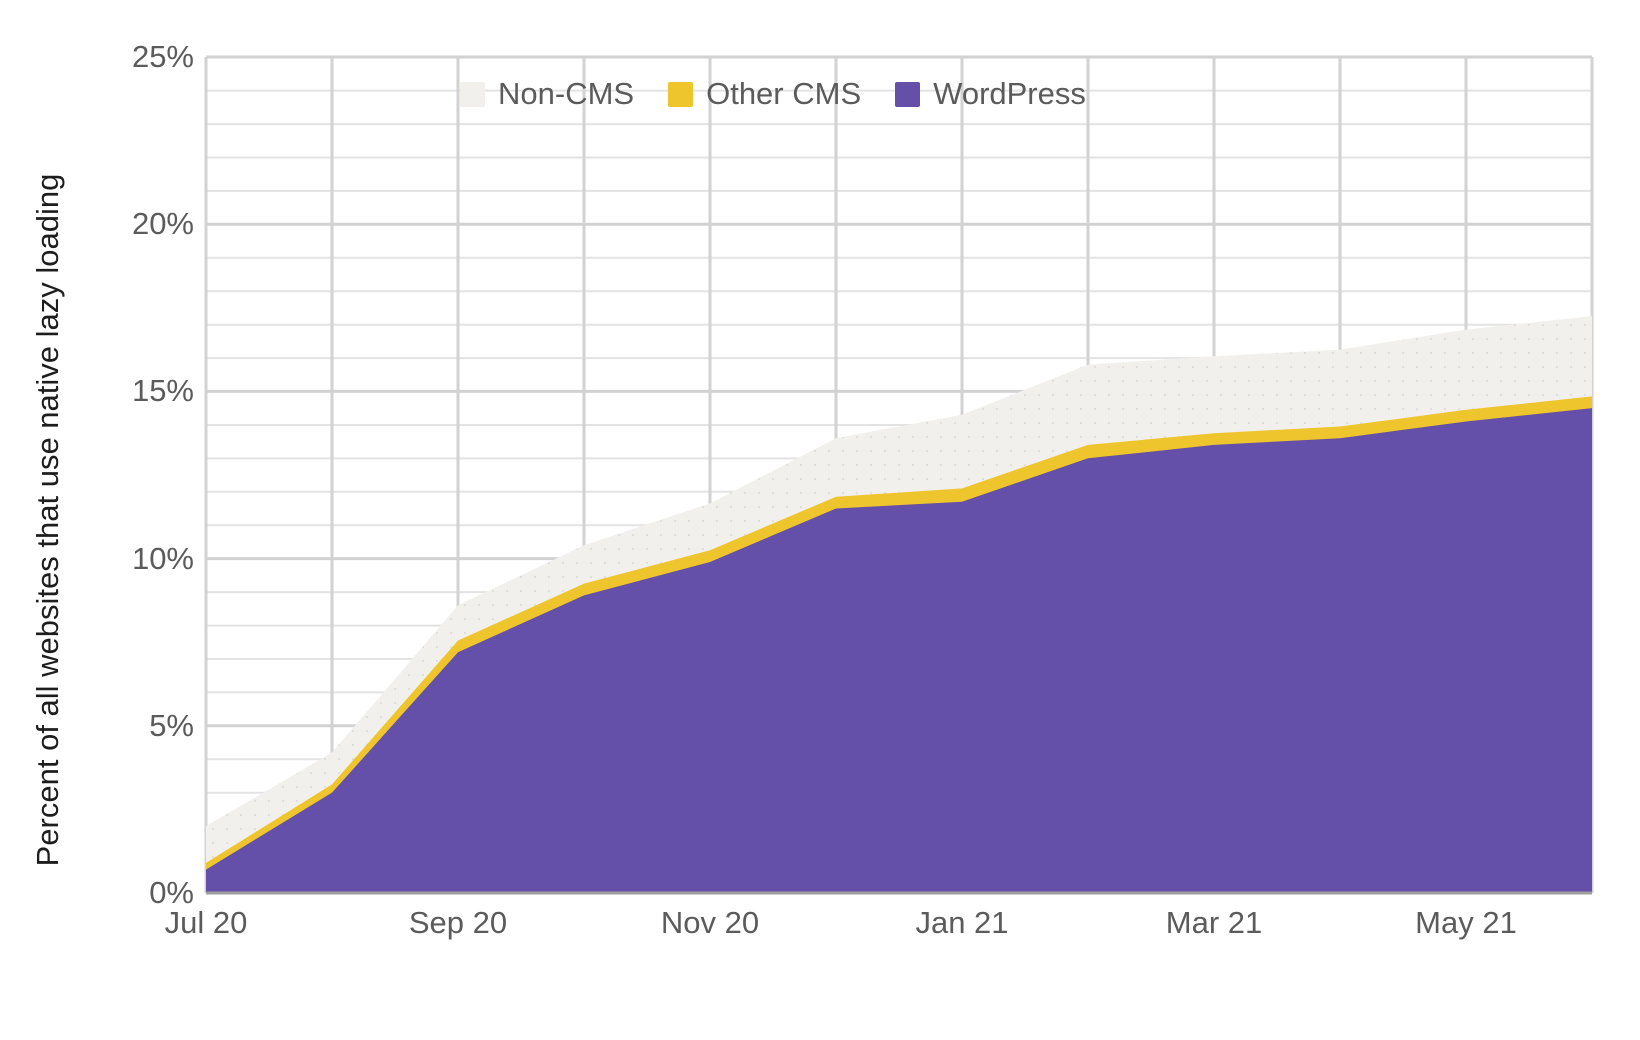  I want to click on legend-label-non-cms: Non-CMS, so click(566, 93).